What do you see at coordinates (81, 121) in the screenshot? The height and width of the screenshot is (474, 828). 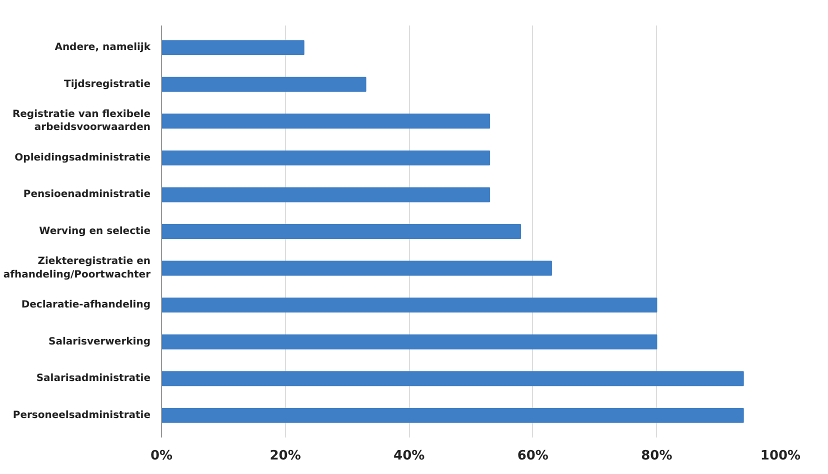 I see `y-tick-label: Registratie van flexibele arbeidsvoorwaarden` at bounding box center [81, 121].